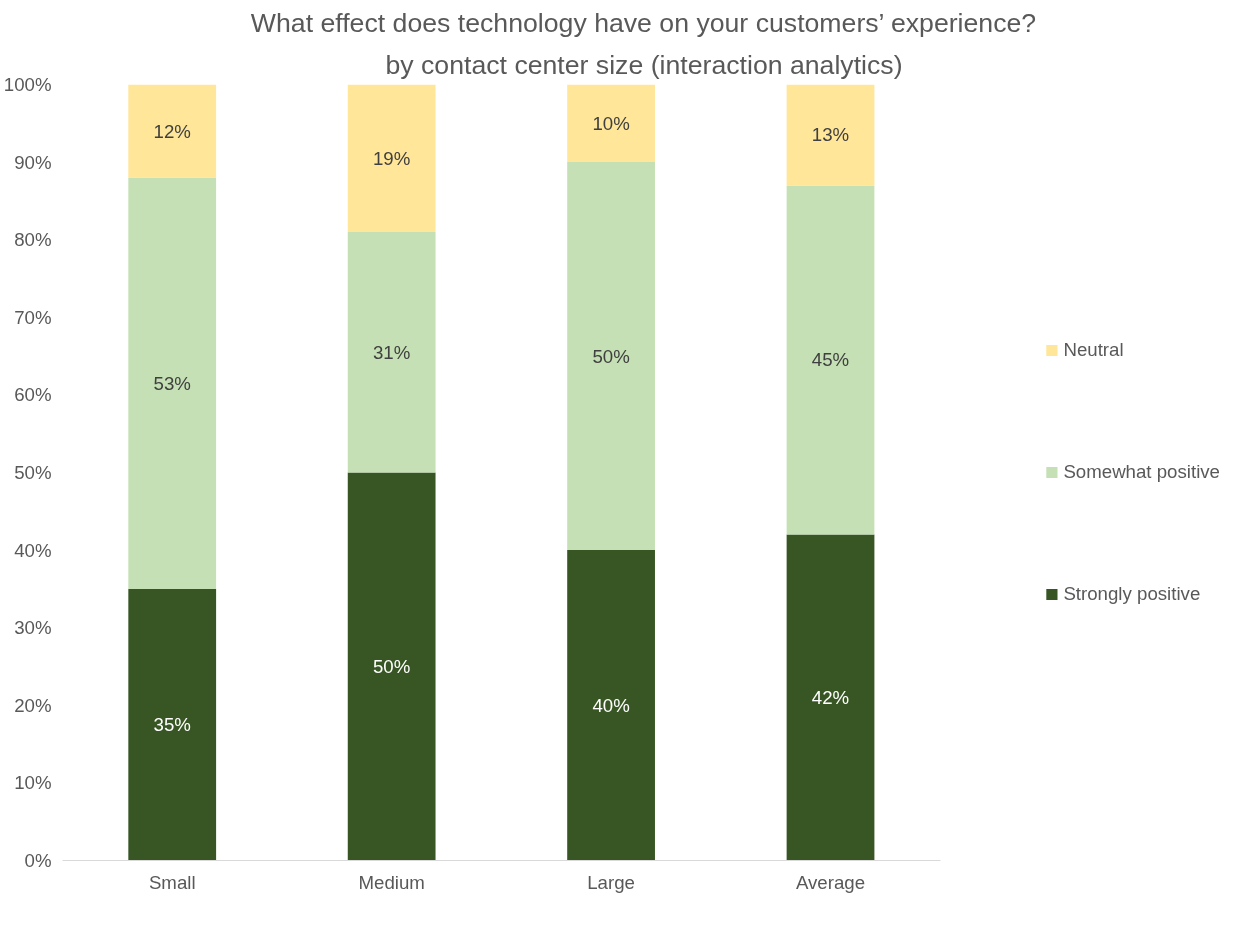 The height and width of the screenshot is (926, 1250). What do you see at coordinates (33, 783) in the screenshot?
I see `y-tick-label: 10%` at bounding box center [33, 783].